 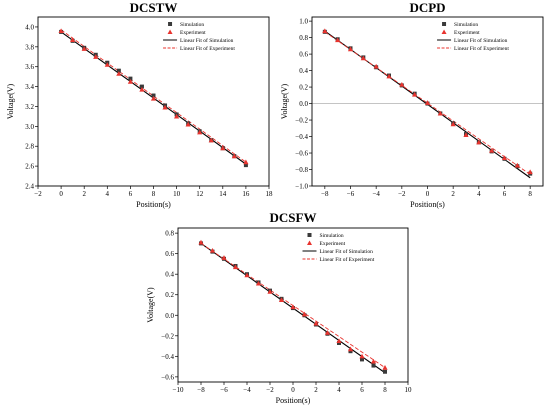 I want to click on x-tick-label: 0, so click(x=428, y=194).